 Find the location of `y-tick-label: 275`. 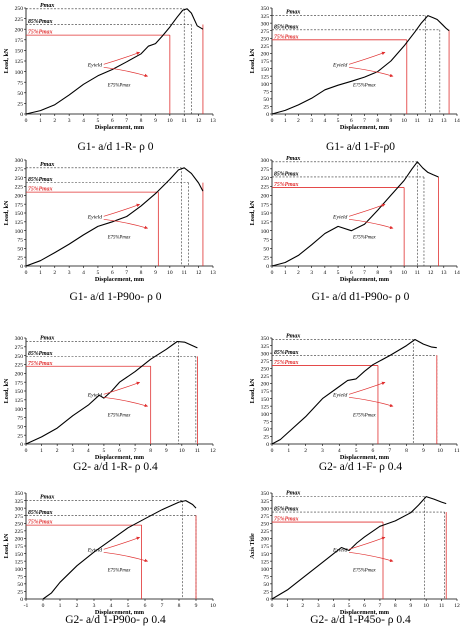

y-tick-label: 275 is located at coordinates (265, 517).